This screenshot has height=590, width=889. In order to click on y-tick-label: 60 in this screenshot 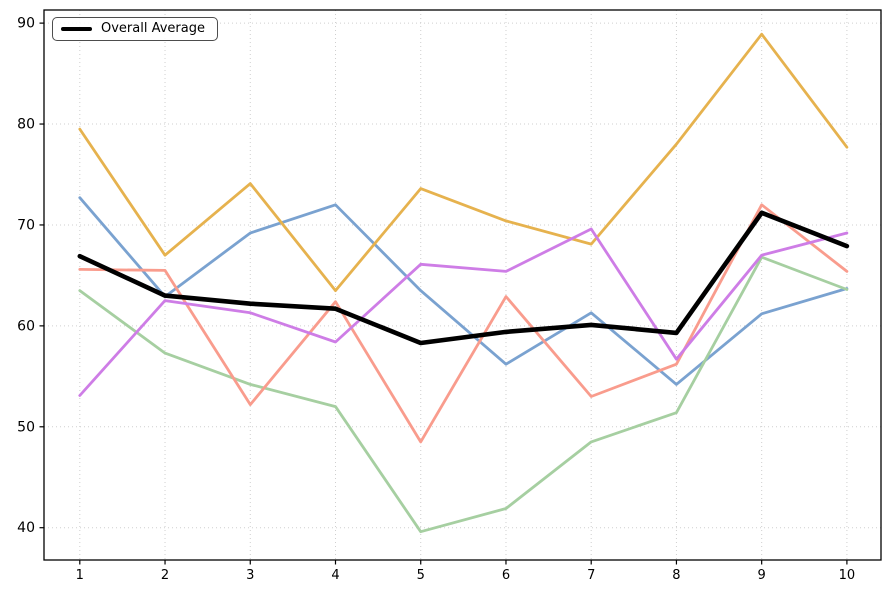, I will do `click(26, 326)`.